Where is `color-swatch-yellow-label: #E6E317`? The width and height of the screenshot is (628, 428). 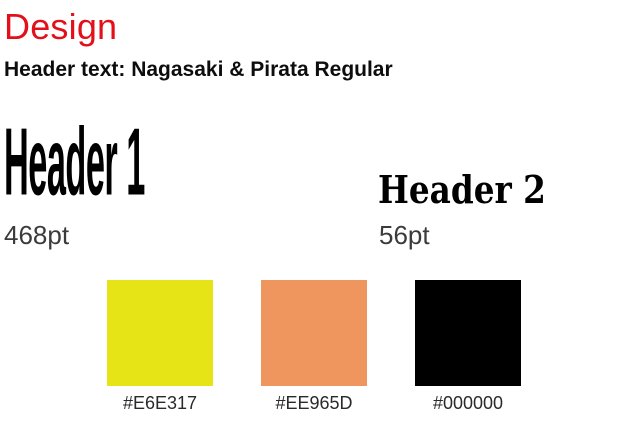 color-swatch-yellow-label: #E6E317 is located at coordinates (160, 403).